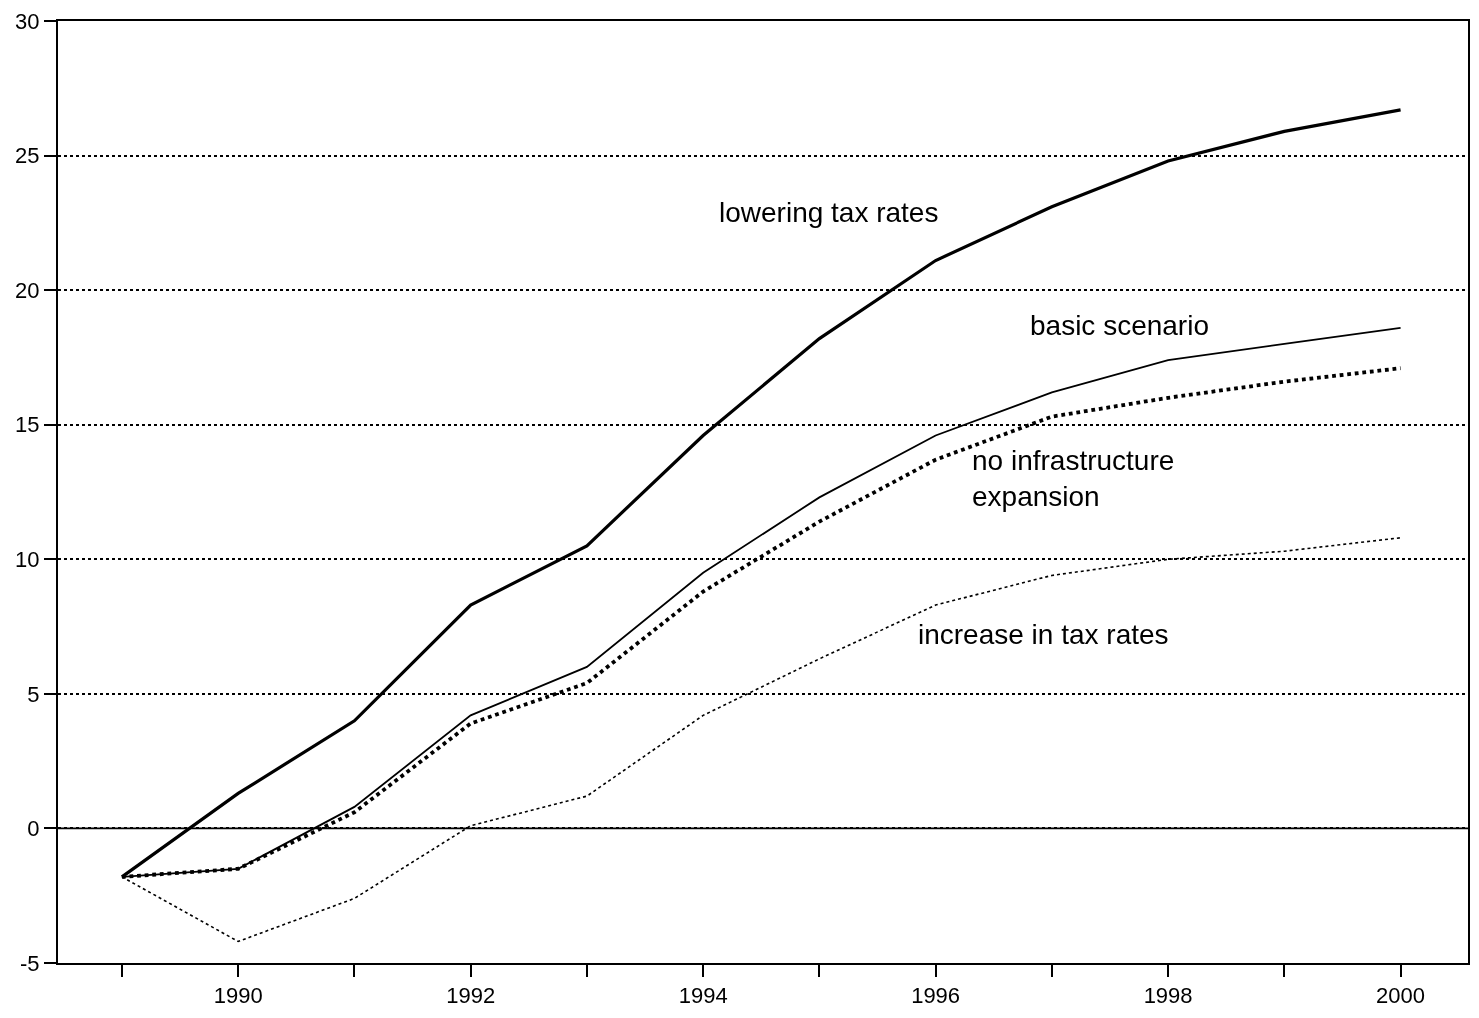 This screenshot has height=1018, width=1479. I want to click on y-tick-label: 30, so click(27, 21).